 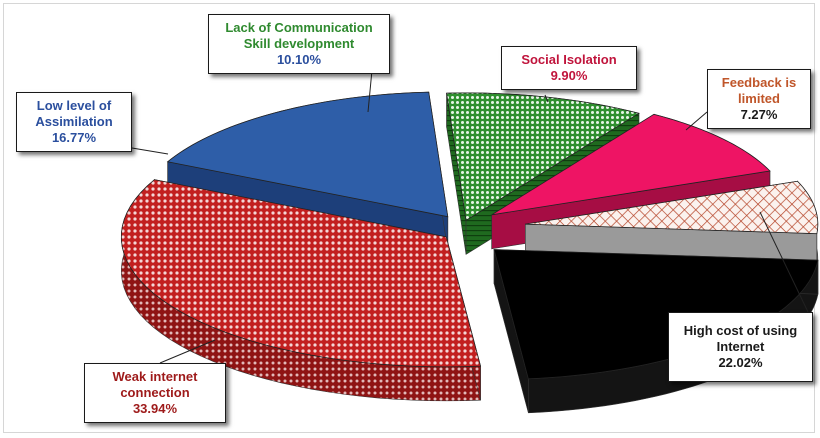 I want to click on callout-label: Feedback is, so click(x=759, y=82).